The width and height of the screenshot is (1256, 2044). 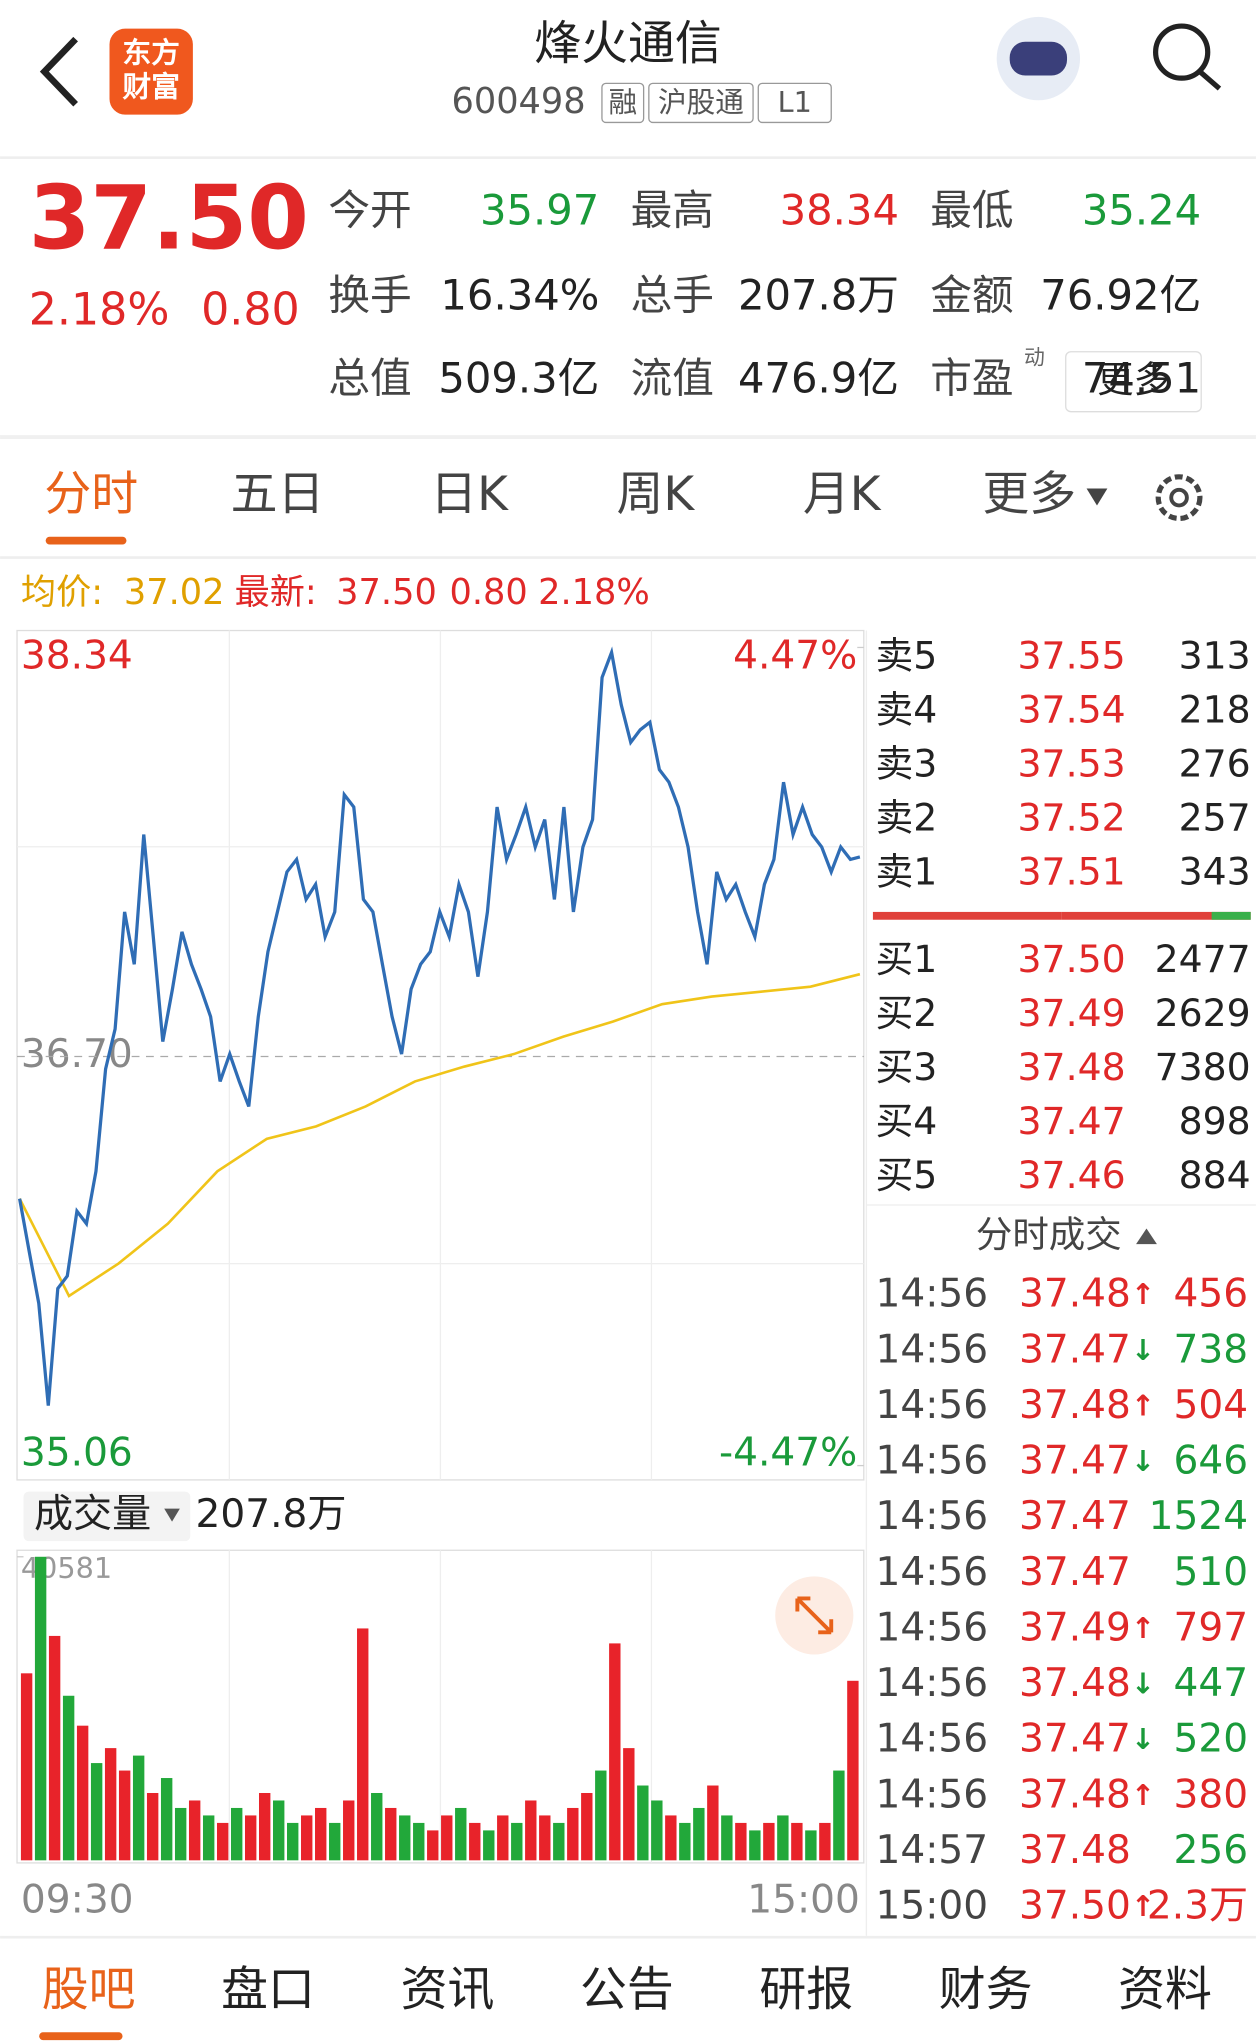 I want to click on nav-item: 财务, so click(x=986, y=1990).